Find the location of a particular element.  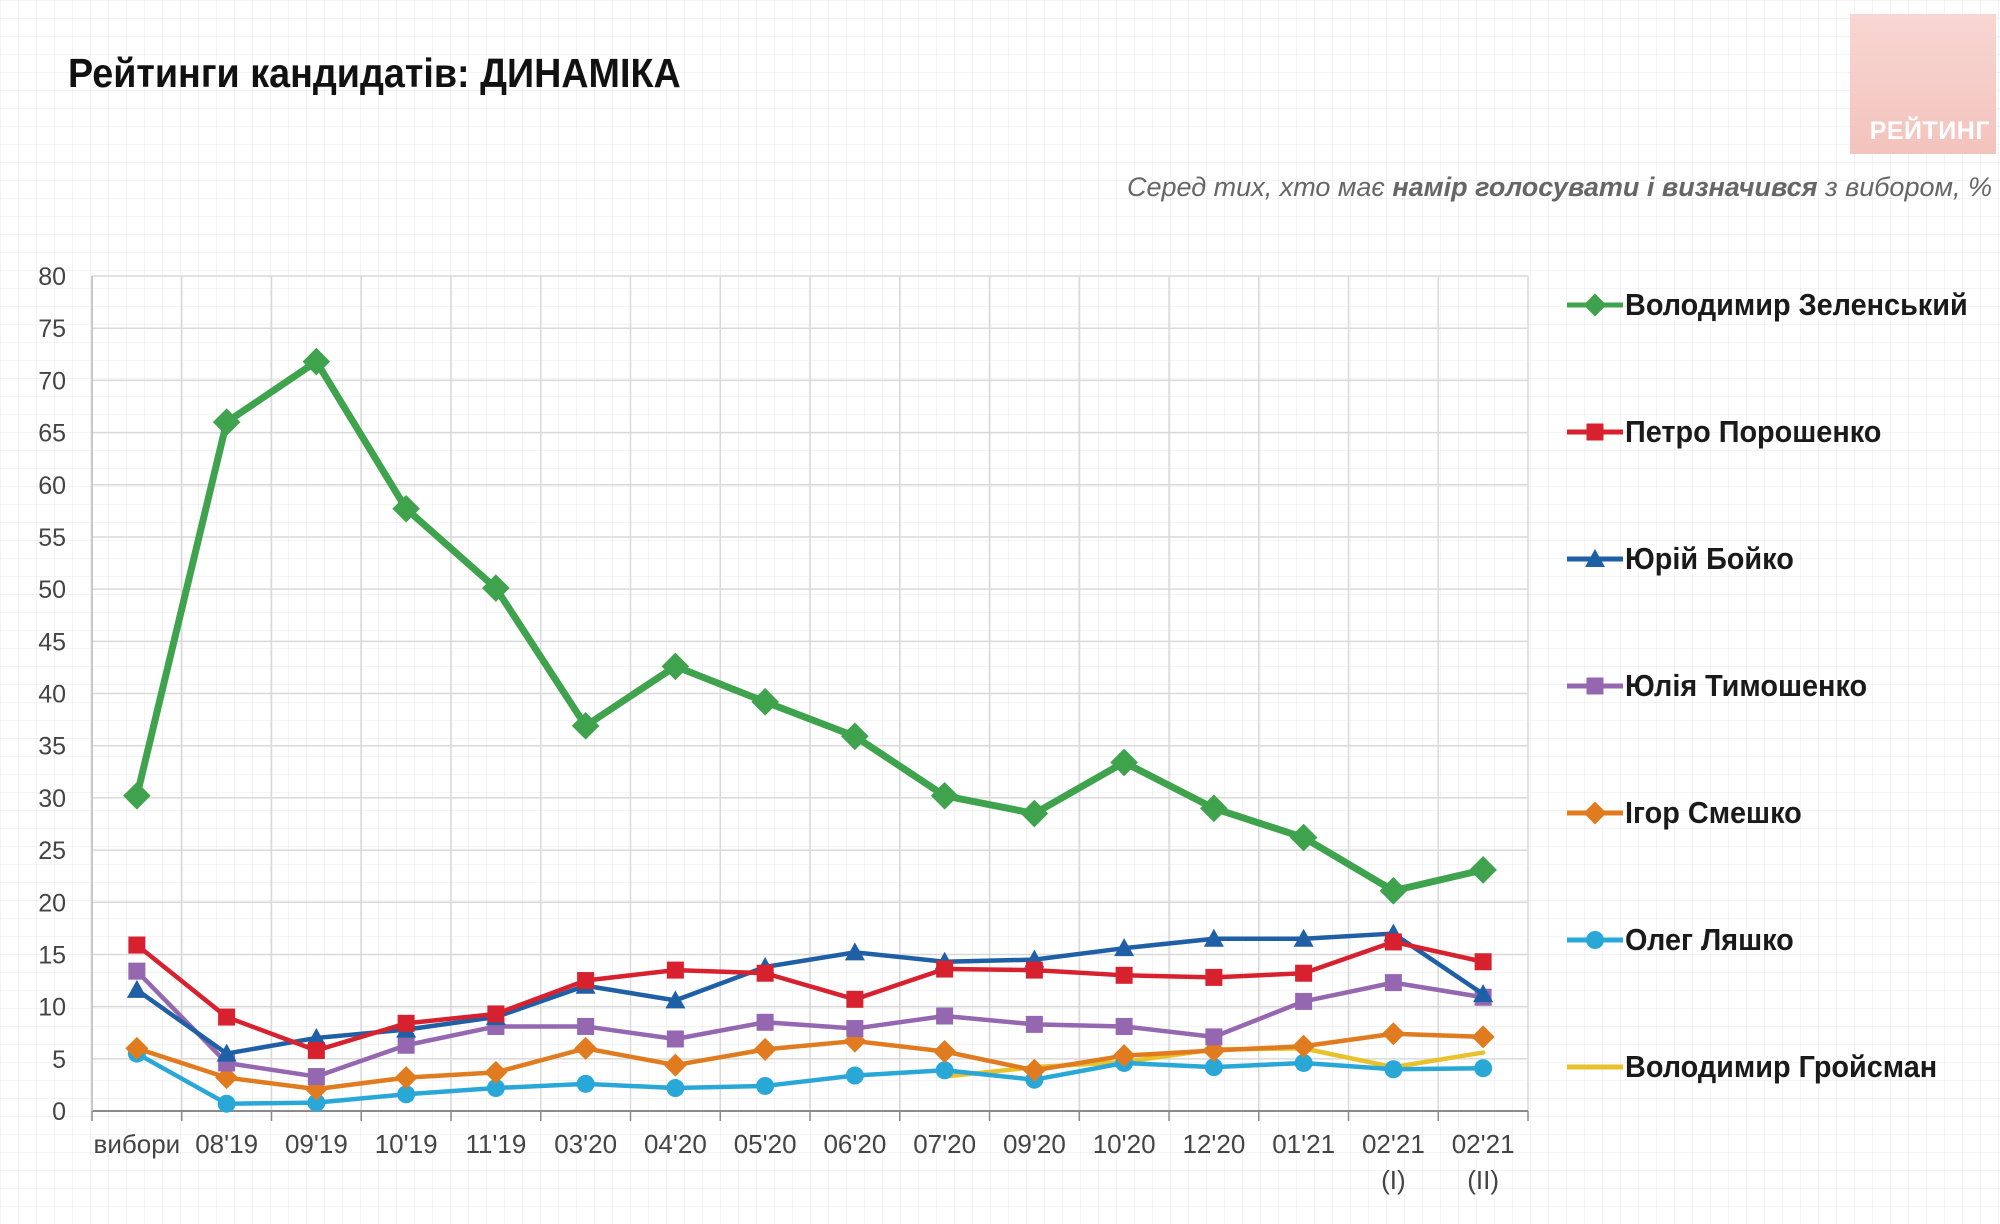

x-tick-label: 10'19 is located at coordinates (406, 1144).